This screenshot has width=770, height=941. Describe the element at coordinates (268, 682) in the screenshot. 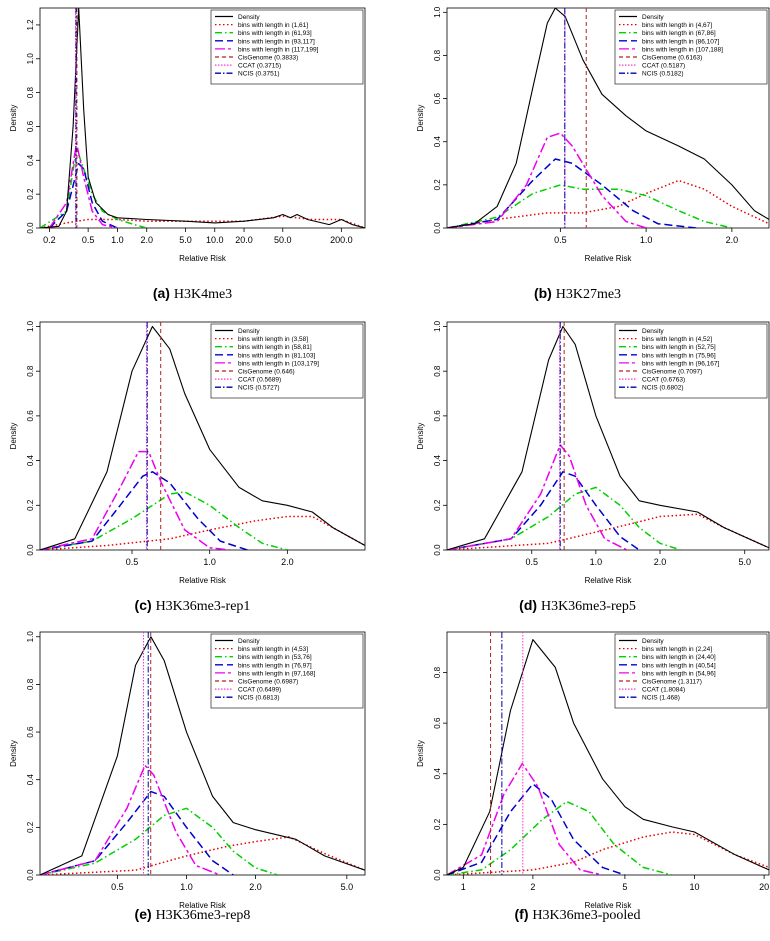

I see `legend-entry-cisgenome: CisGenome (0.6987)` at that location.